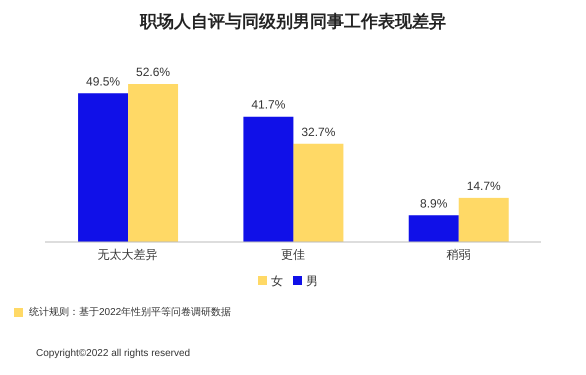 Image resolution: width=586 pixels, height=375 pixels. I want to click on data-label: 32.7%, so click(318, 131).